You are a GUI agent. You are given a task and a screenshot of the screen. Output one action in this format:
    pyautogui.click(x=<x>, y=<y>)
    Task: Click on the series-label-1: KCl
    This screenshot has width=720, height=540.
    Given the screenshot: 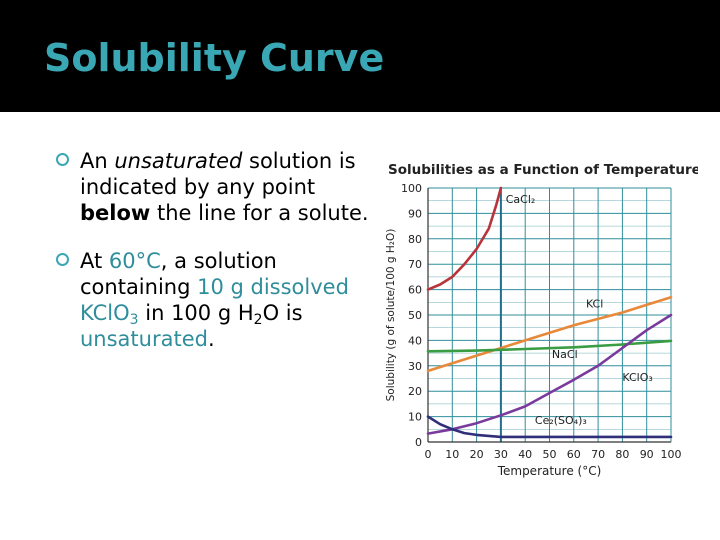 What is the action you would take?
    pyautogui.click(x=594, y=303)
    